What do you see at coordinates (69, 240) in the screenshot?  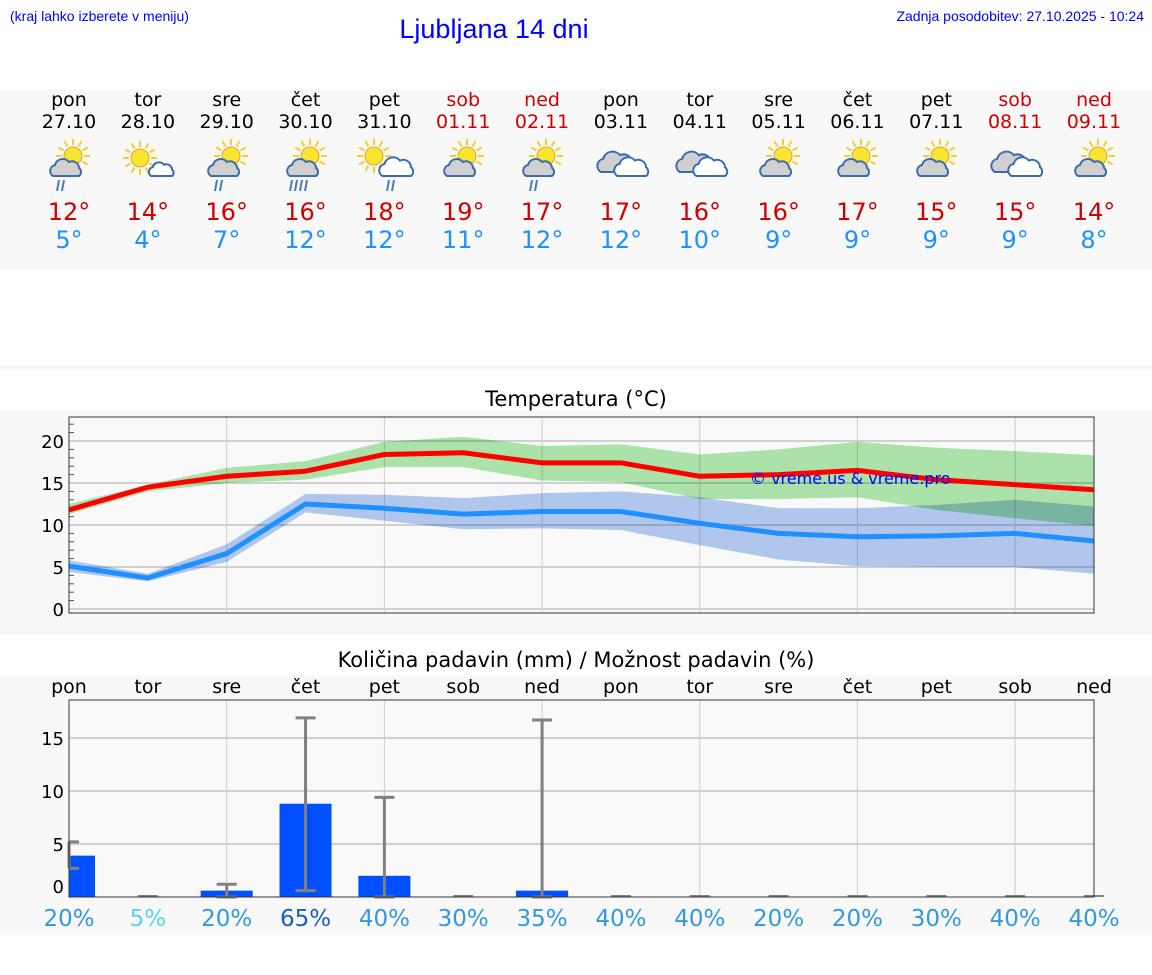 I see `min-temperature: 5°` at bounding box center [69, 240].